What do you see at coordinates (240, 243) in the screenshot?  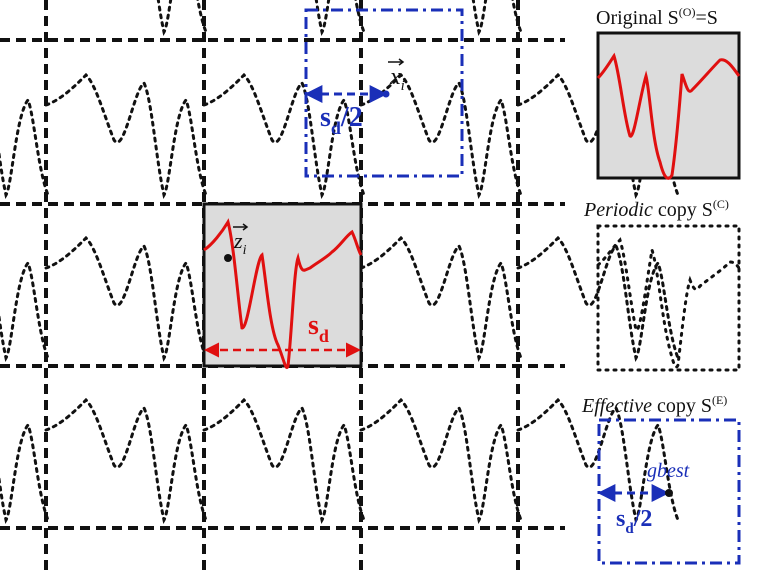 I see `svg-text: zi` at bounding box center [240, 243].